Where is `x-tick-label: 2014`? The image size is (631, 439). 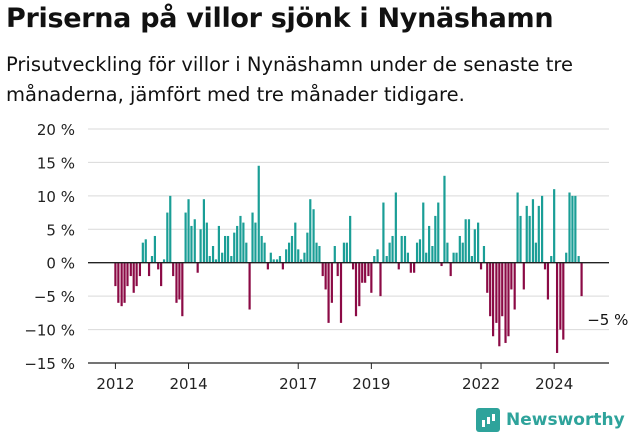 x-tick-label: 2014 is located at coordinates (188, 384).